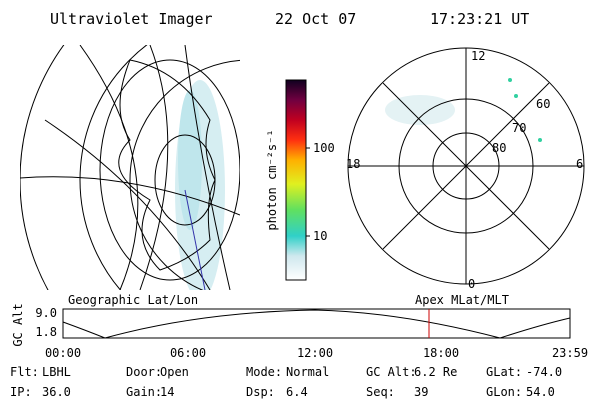  I want to click on panel-title: Geographic Lat/Lon, so click(133, 300).